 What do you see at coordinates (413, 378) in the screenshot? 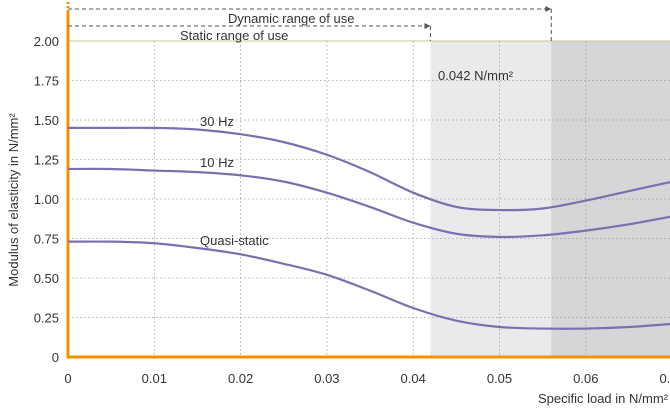
I see `x-tick-label: 0.04` at bounding box center [413, 378].